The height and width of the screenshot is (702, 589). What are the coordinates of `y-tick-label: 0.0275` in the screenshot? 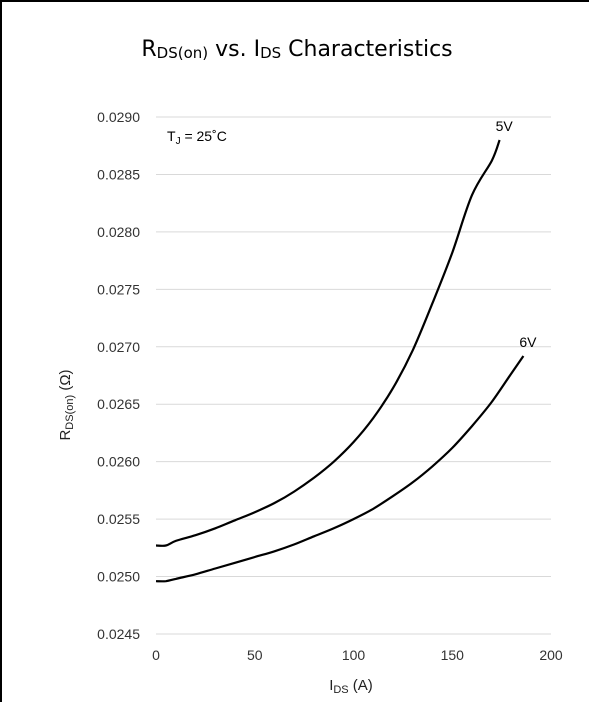 It's located at (118, 289).